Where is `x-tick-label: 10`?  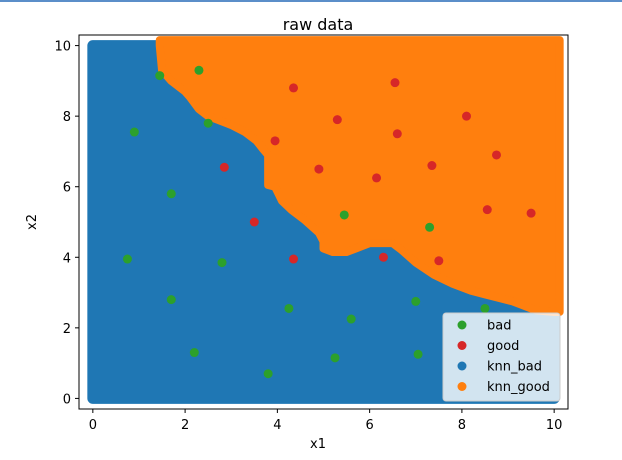 x-tick-label: 10 is located at coordinates (554, 425).